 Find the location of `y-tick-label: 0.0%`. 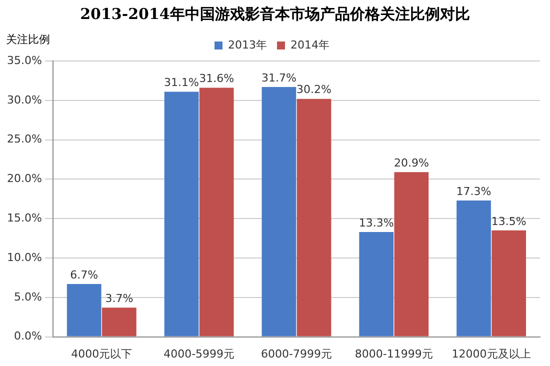

y-tick-label: 0.0% is located at coordinates (28, 336).